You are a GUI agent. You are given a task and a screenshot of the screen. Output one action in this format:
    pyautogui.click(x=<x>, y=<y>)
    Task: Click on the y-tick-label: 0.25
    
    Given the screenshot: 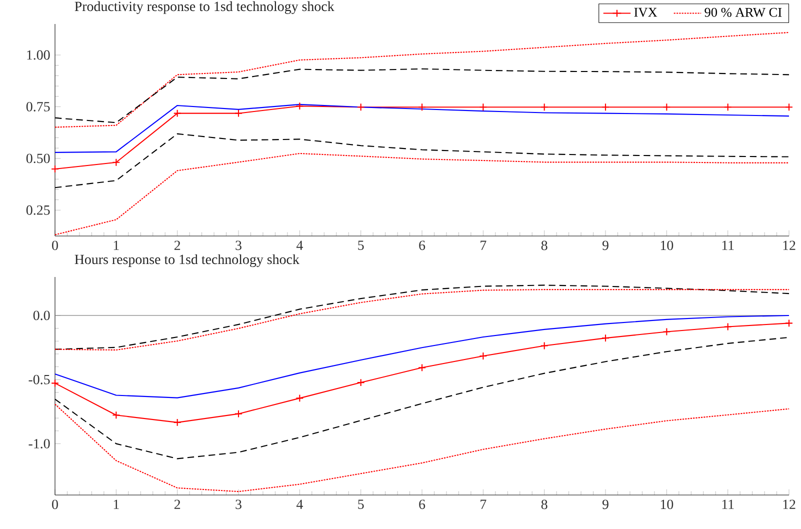 What is the action you would take?
    pyautogui.click(x=38, y=210)
    